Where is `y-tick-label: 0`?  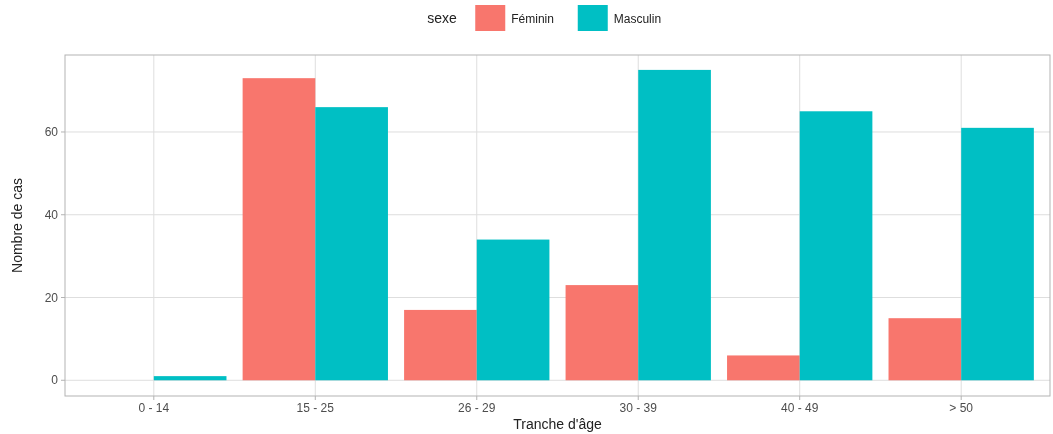 y-tick-label: 0 is located at coordinates (55, 380).